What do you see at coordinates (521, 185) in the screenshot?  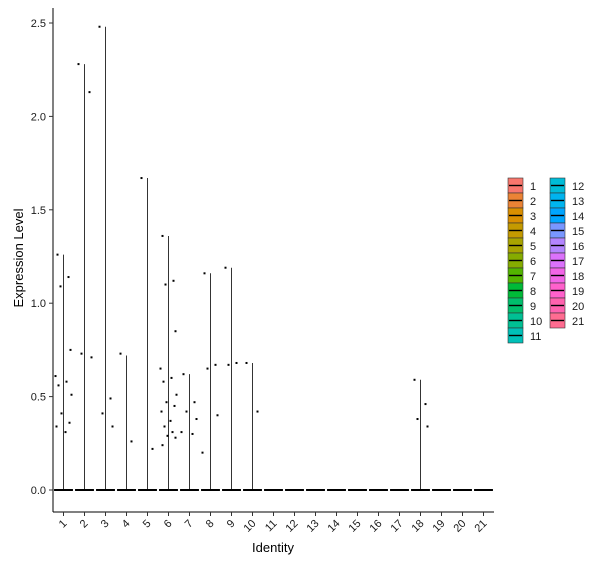 I see `legend-item-1: 1` at bounding box center [521, 185].